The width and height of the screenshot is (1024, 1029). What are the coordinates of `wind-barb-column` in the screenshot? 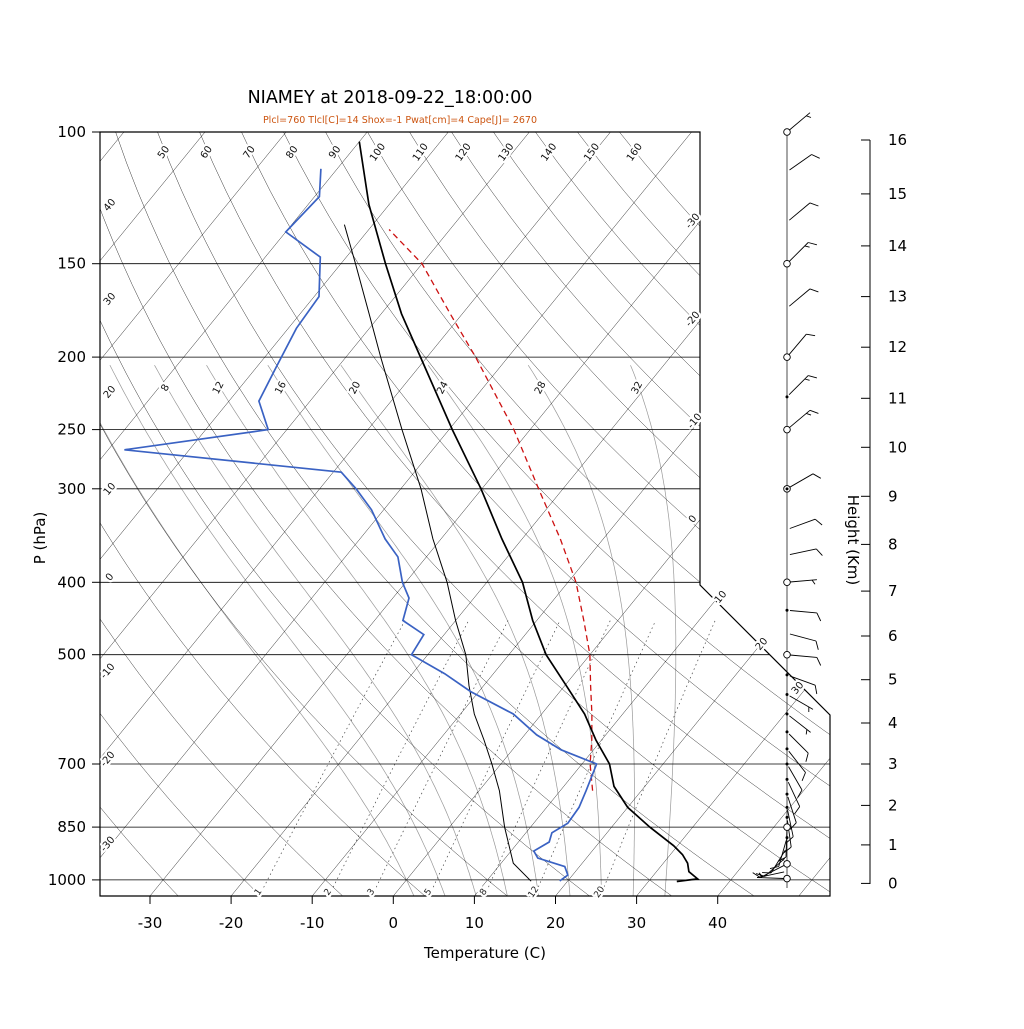 It's located at (788, 500).